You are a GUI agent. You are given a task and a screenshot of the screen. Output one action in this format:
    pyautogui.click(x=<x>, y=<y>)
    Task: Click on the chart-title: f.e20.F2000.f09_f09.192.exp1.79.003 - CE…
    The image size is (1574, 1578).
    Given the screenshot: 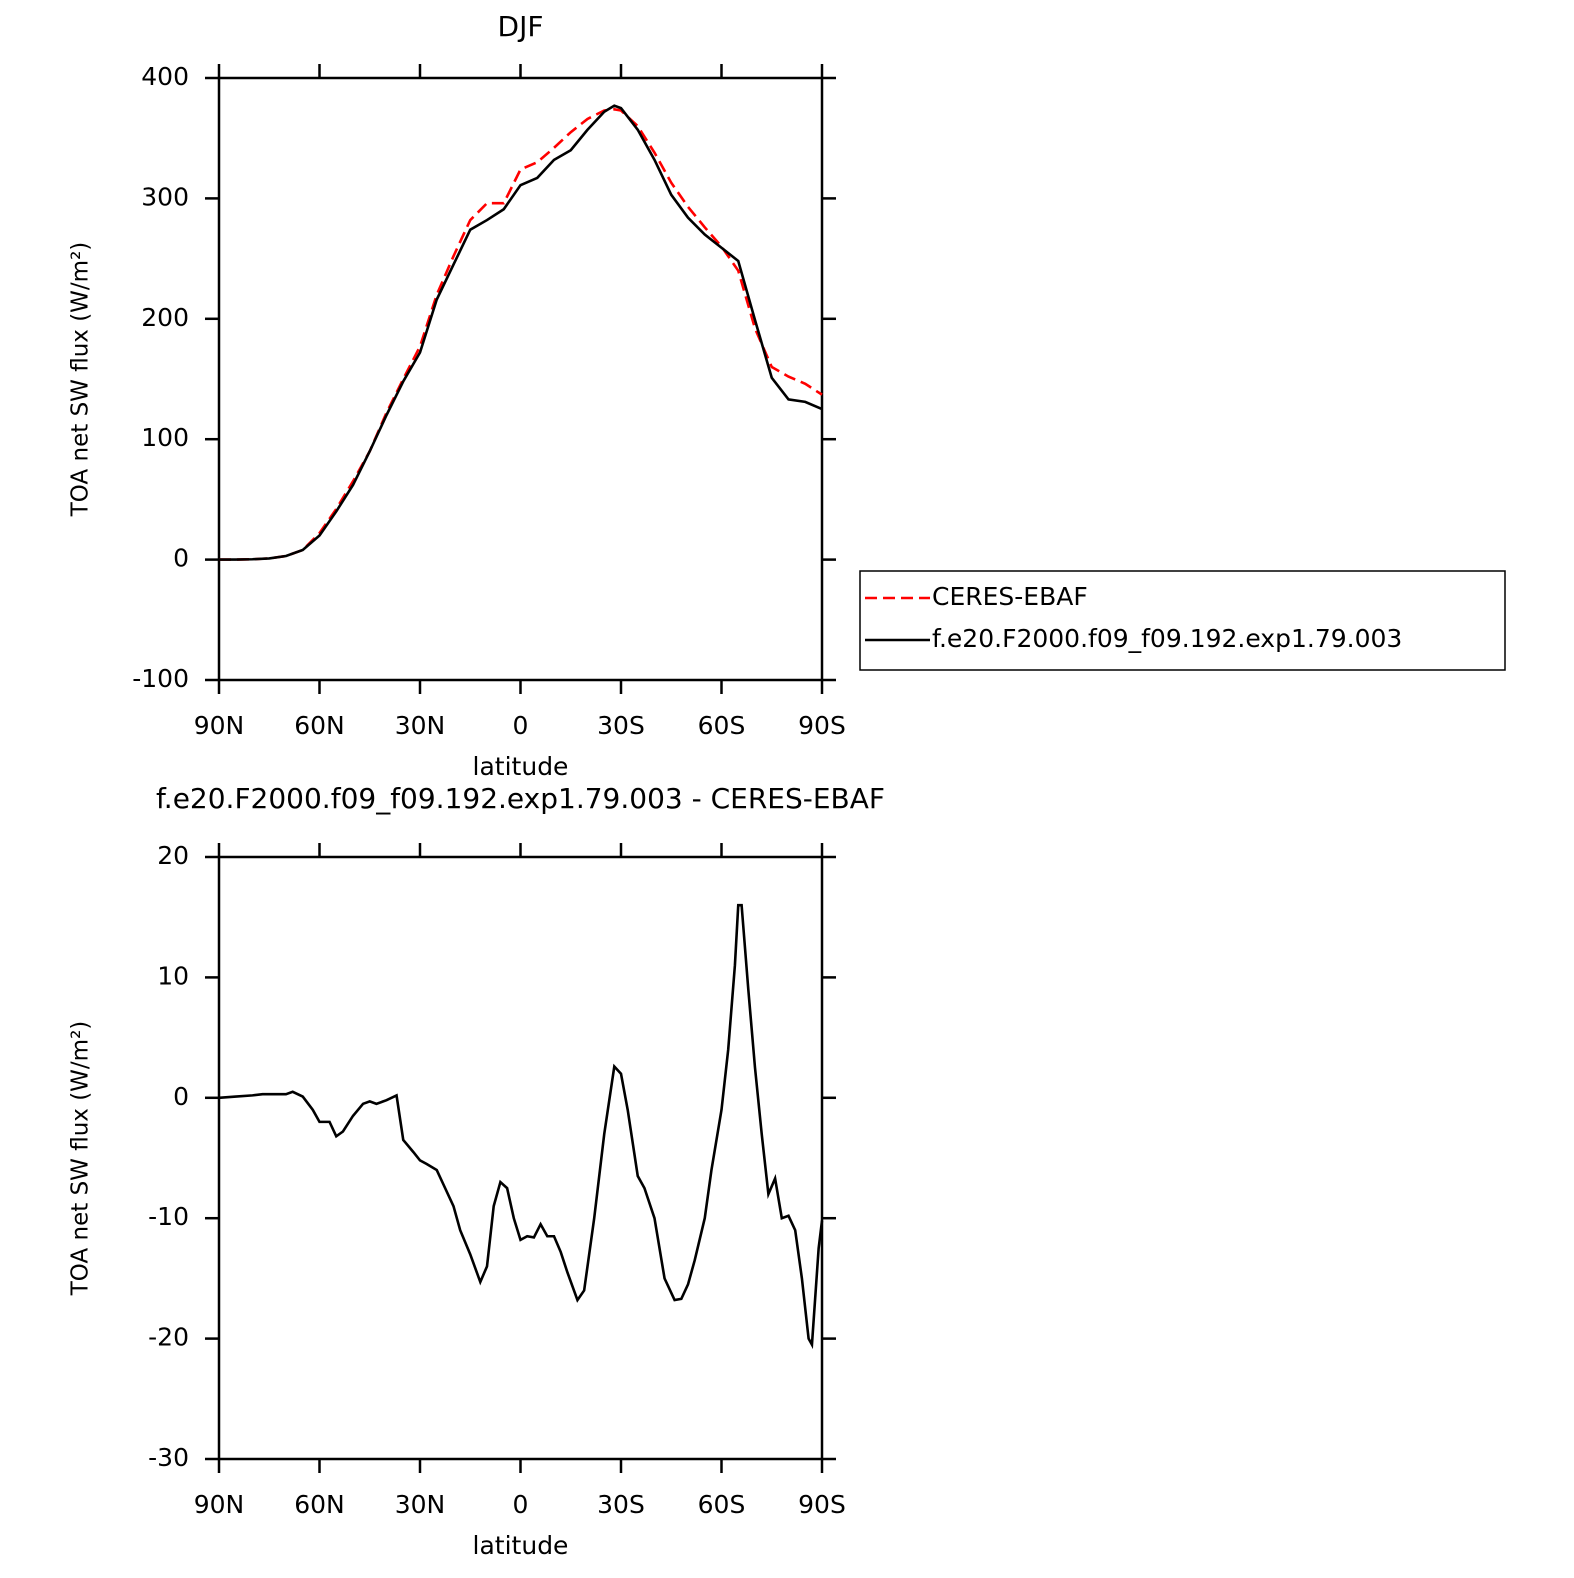 What is the action you would take?
    pyautogui.click(x=520, y=798)
    